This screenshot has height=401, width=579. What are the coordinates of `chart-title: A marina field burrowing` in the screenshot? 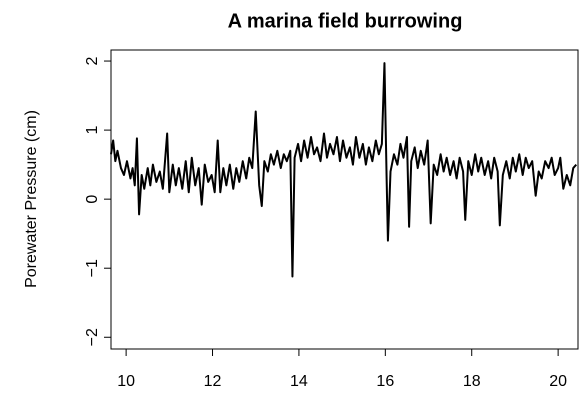 It's located at (345, 21).